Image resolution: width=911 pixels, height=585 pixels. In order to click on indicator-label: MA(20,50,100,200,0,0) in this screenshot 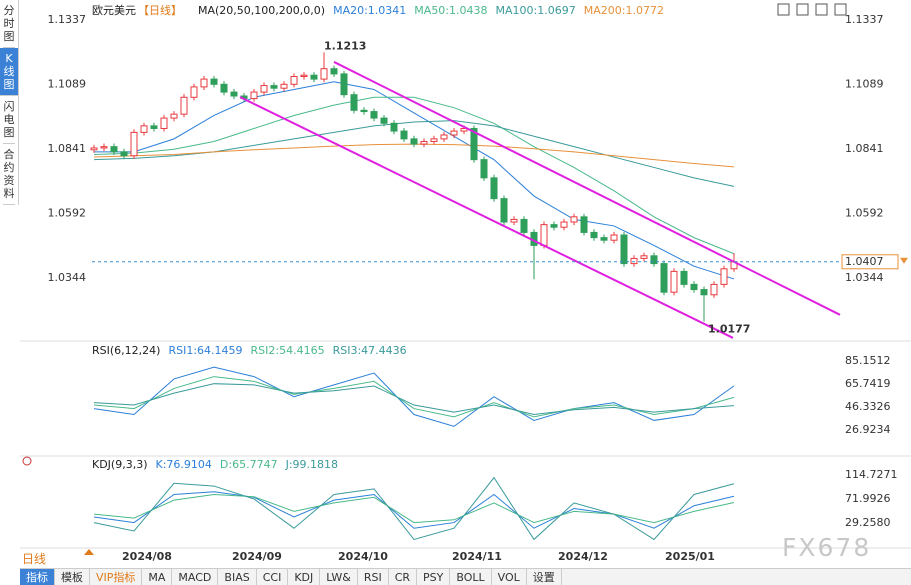, I will do `click(261, 10)`.